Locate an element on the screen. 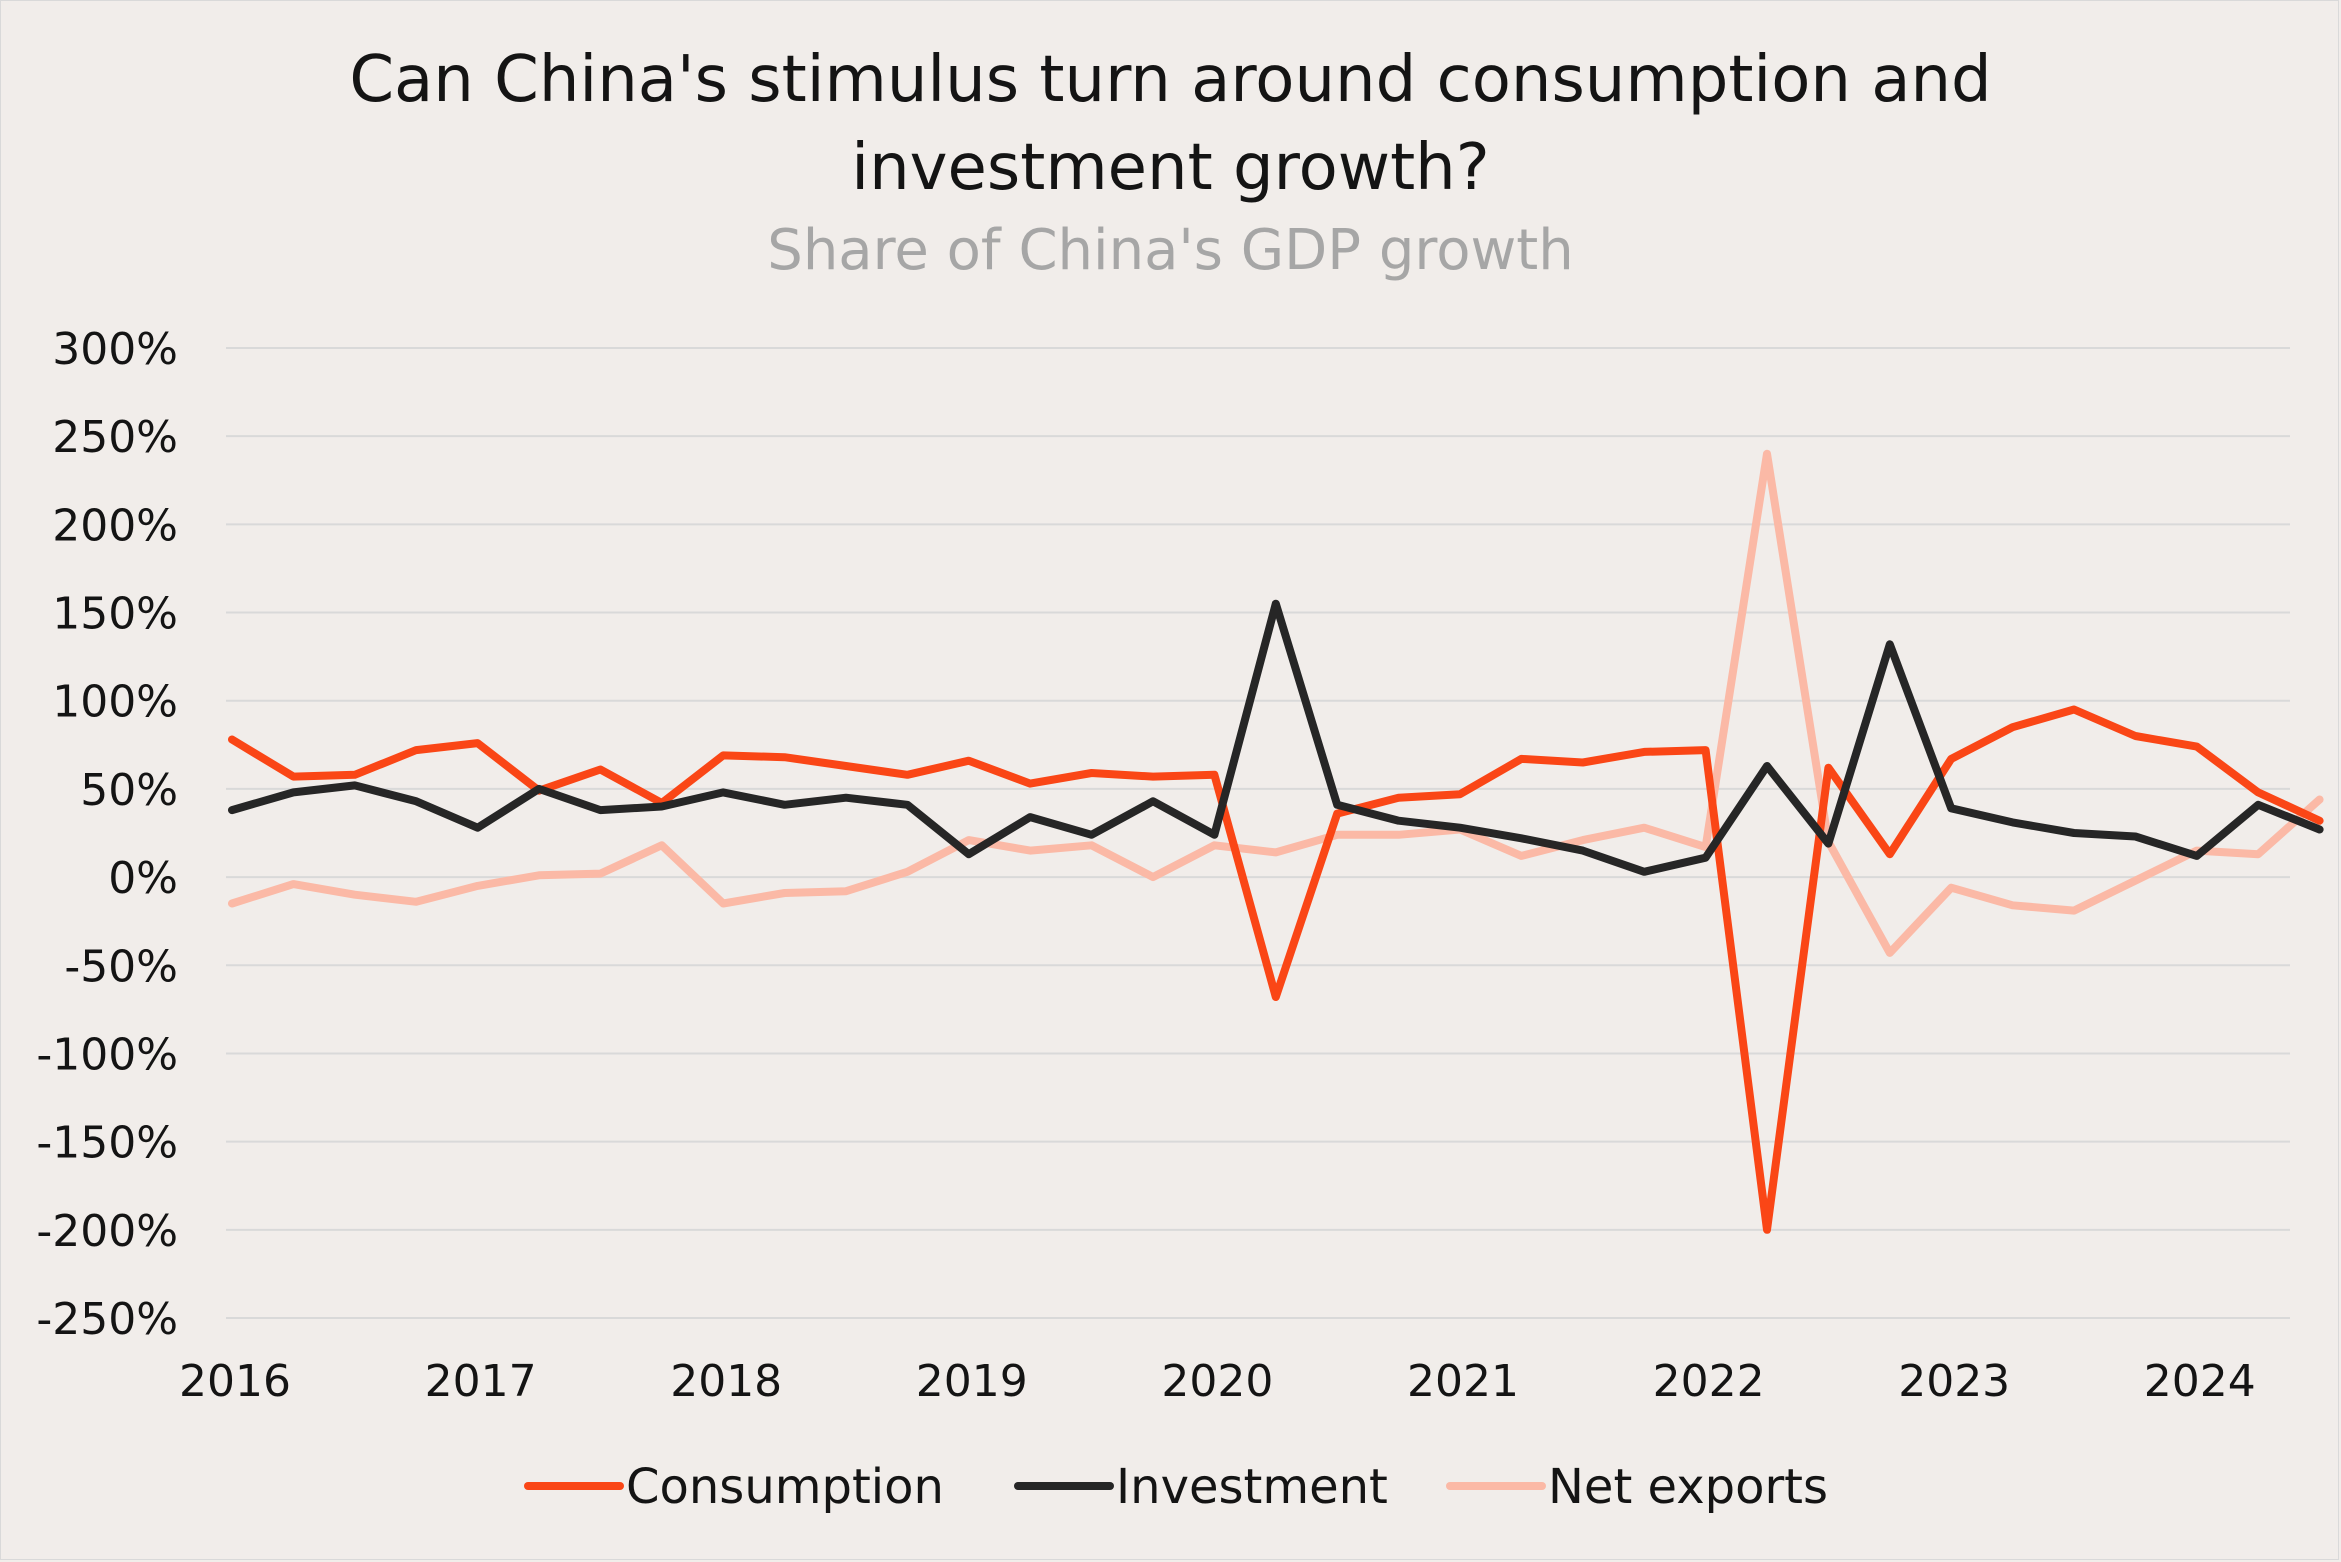  x-tick-label: 2016 is located at coordinates (235, 1381).